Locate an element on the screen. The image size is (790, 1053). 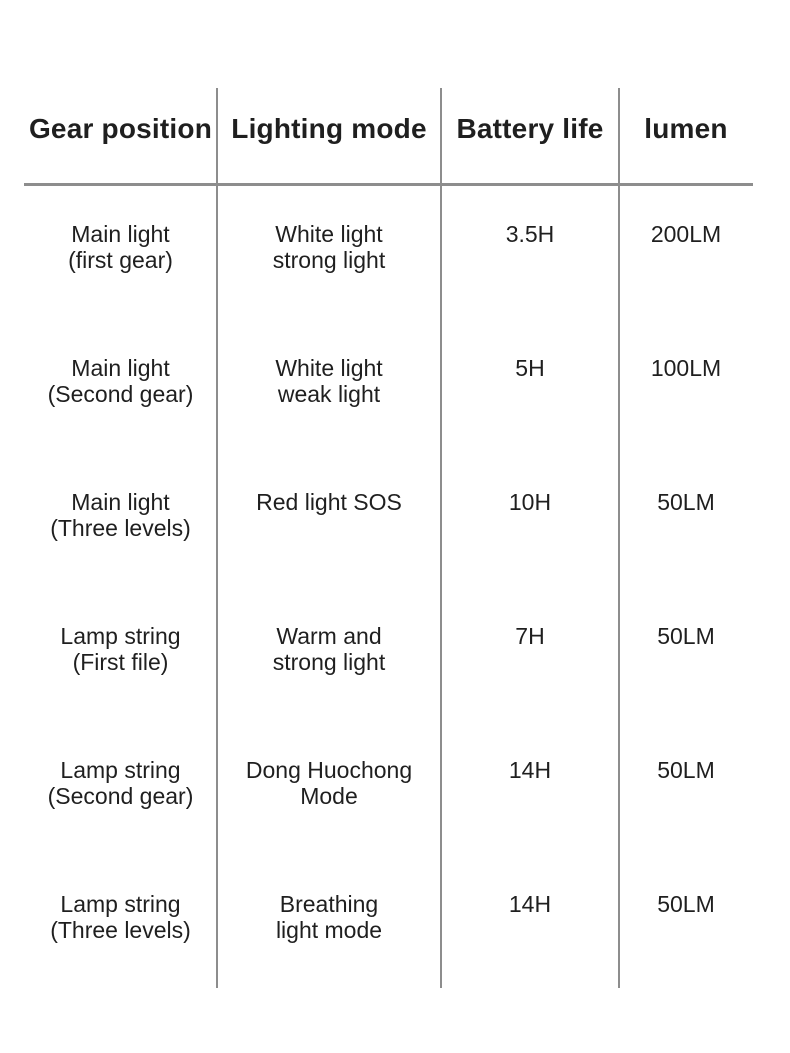
cell-battery-life: 3.5H is located at coordinates (530, 234).